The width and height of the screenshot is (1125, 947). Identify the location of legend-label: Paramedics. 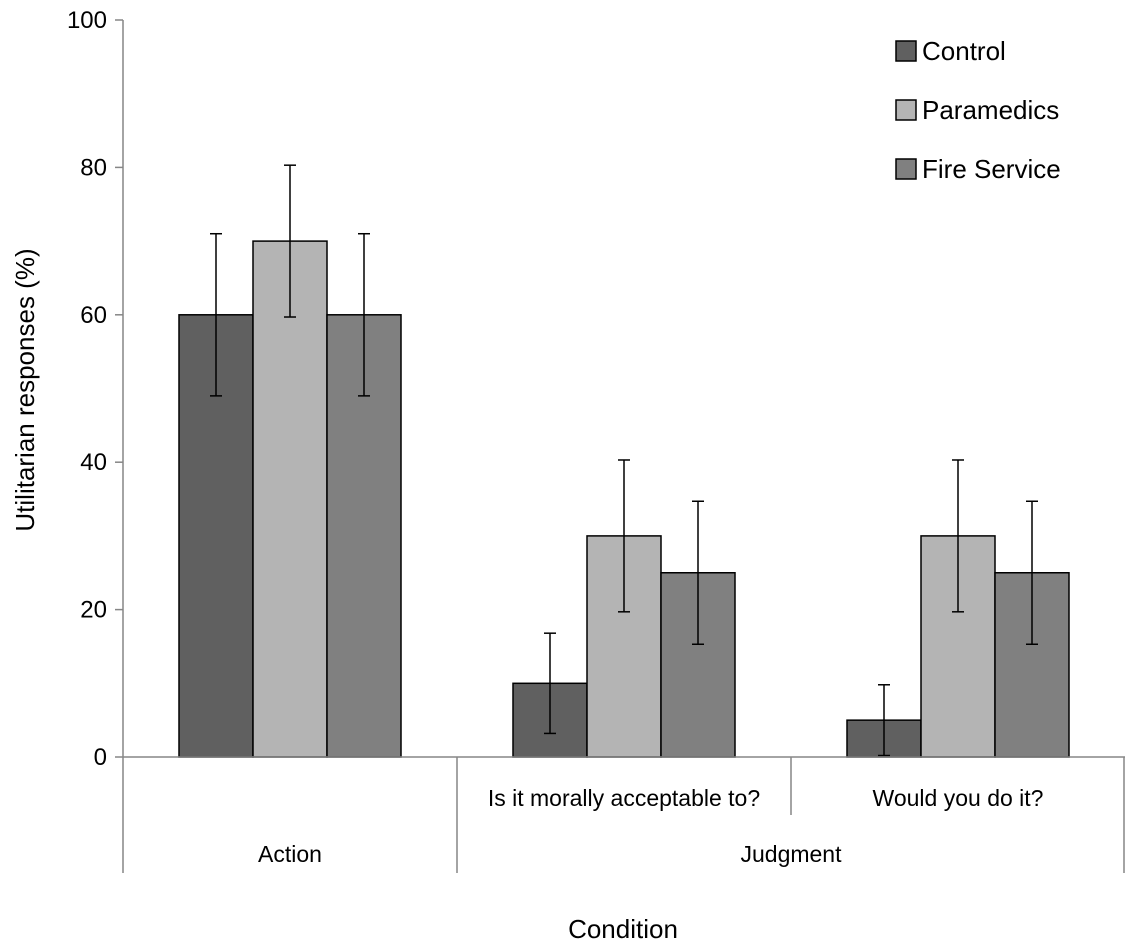
(990, 110).